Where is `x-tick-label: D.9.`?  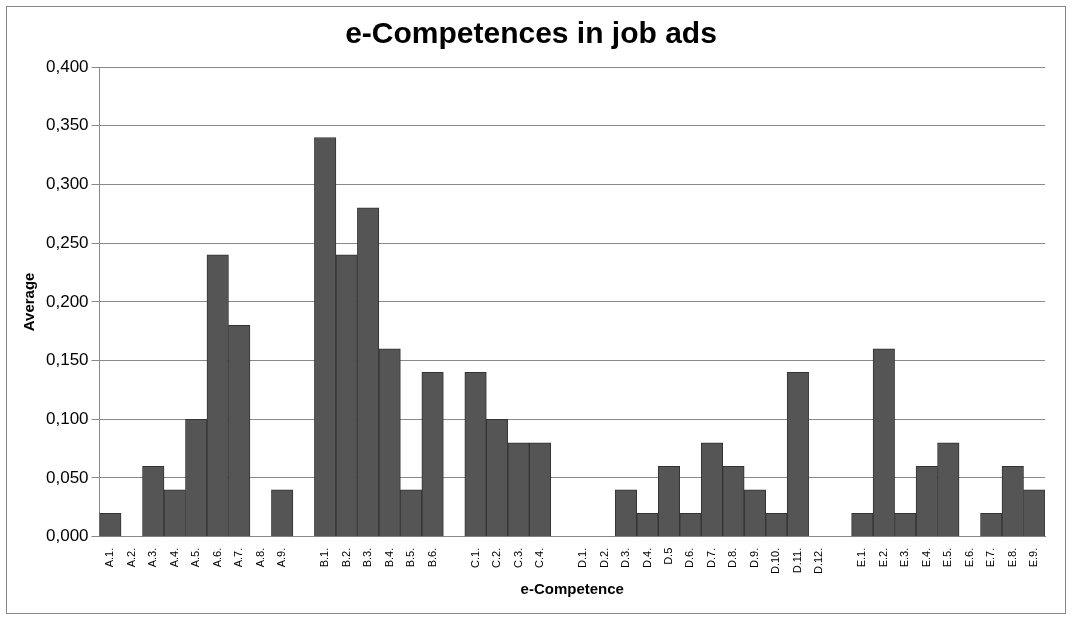 x-tick-label: D.9. is located at coordinates (753, 557).